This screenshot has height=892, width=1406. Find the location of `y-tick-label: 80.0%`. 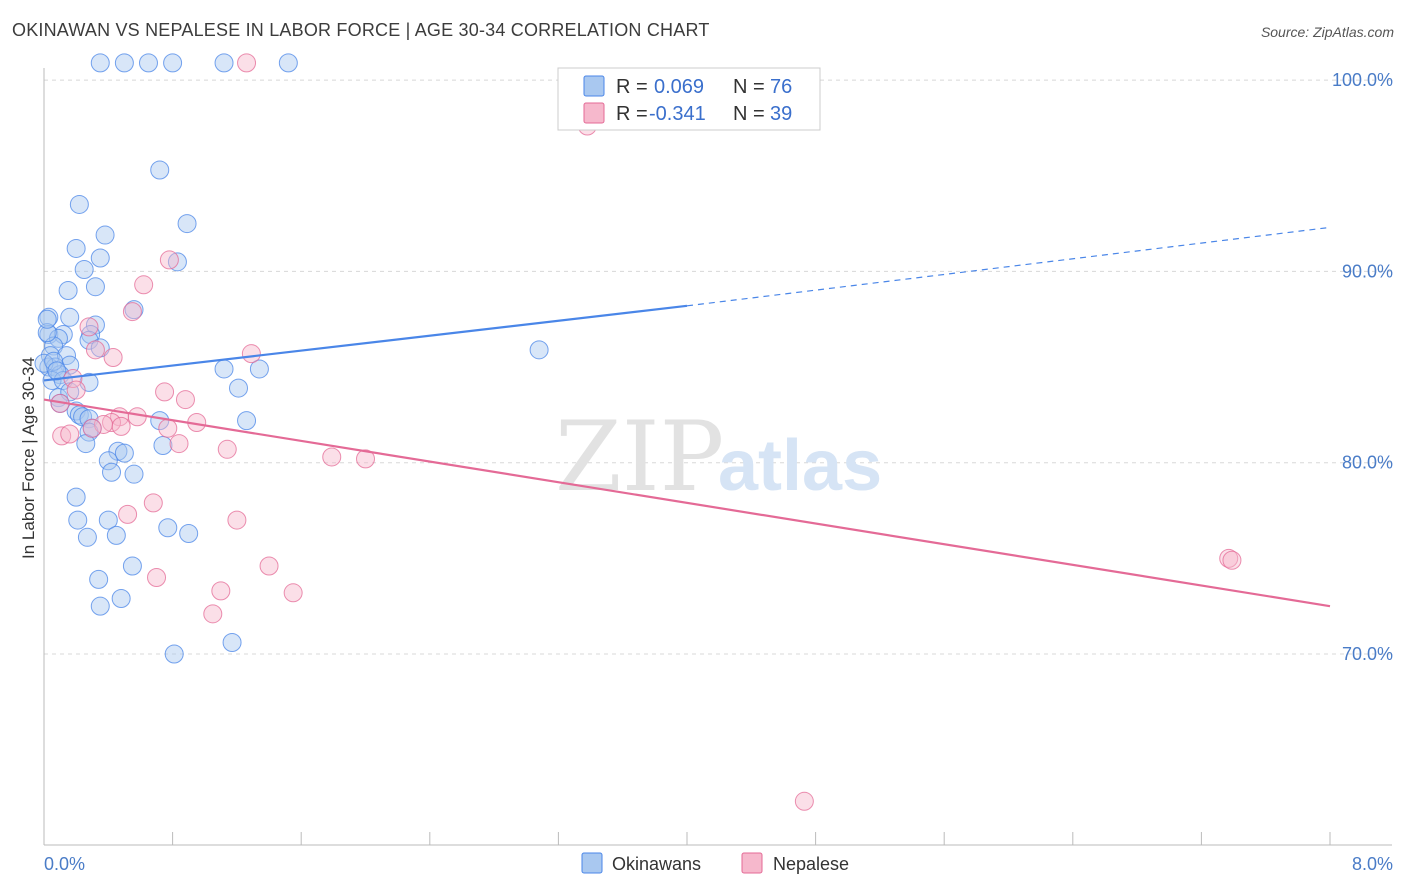

y-tick-label: 80.0% is located at coordinates (1367, 463).